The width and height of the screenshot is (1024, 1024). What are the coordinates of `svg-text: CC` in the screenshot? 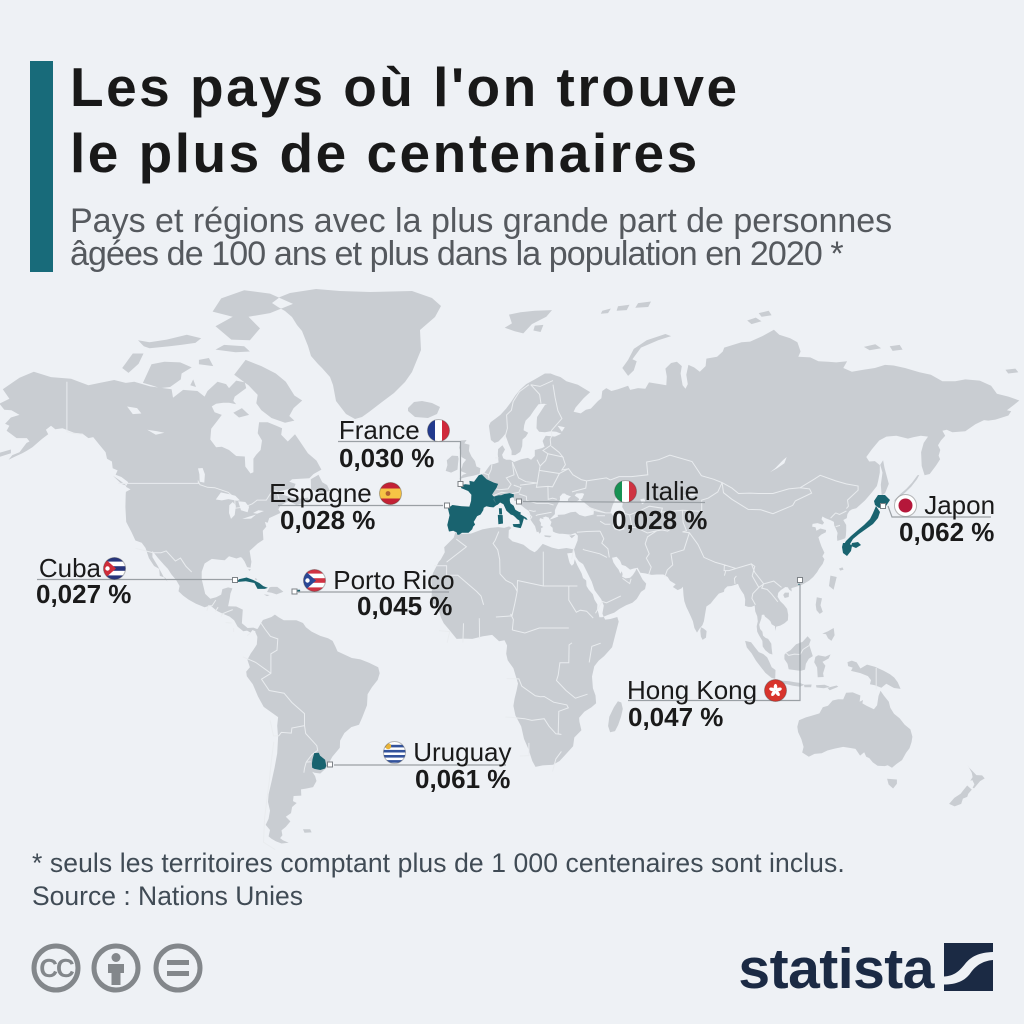 It's located at (57, 968).